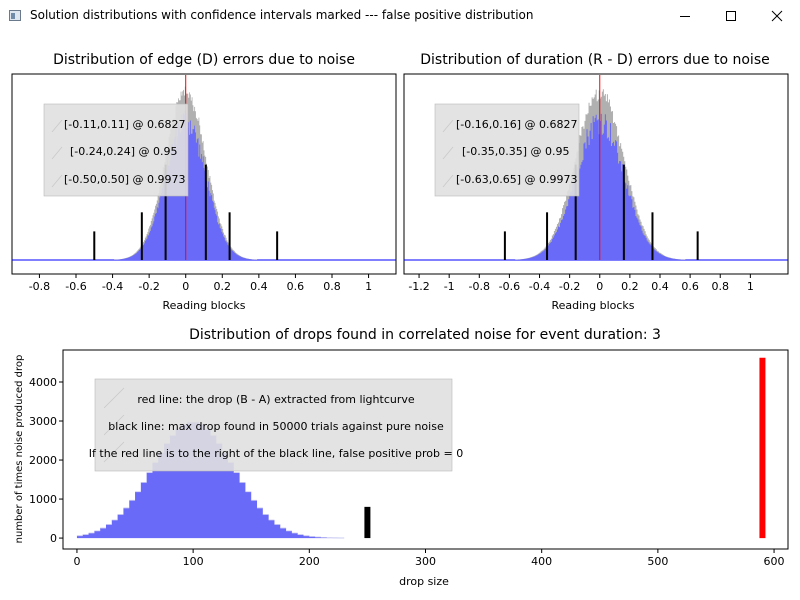 The width and height of the screenshot is (800, 600). I want to click on minimize-button, so click(685, 15).